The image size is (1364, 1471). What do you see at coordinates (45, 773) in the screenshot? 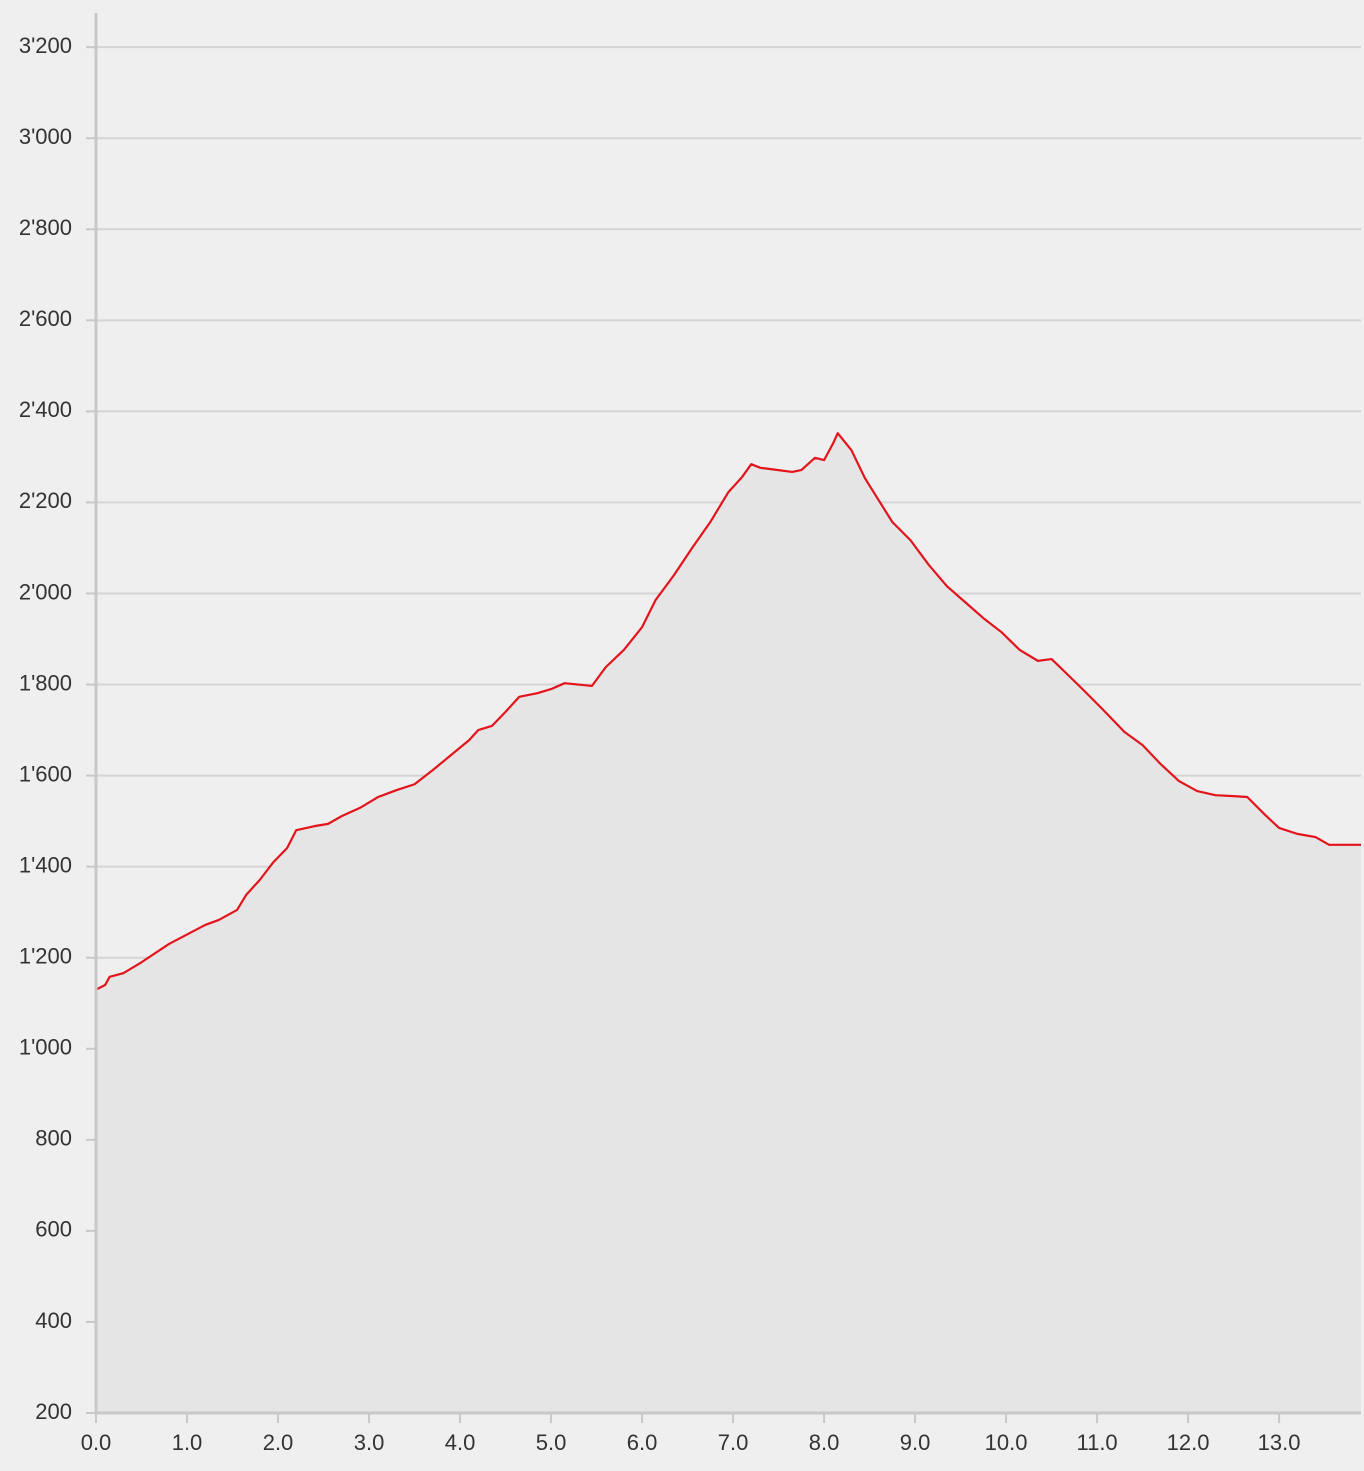
I see `y-tick-label: 1'600` at bounding box center [45, 773].